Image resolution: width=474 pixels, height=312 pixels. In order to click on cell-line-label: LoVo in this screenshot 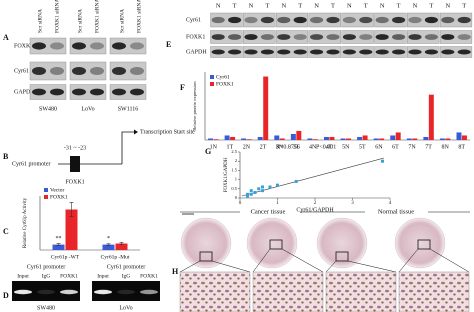, I will do `click(125, 308)`.